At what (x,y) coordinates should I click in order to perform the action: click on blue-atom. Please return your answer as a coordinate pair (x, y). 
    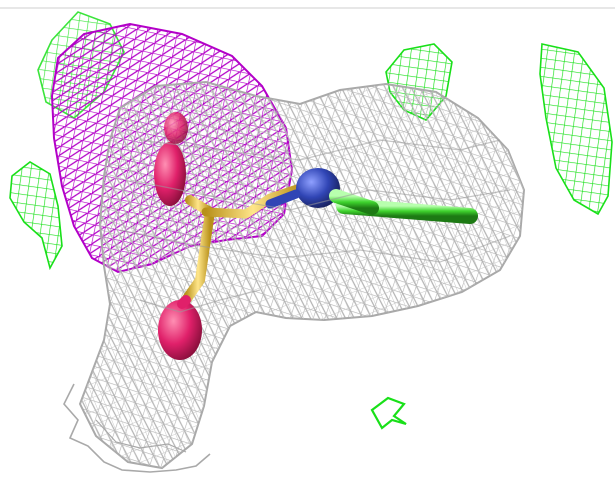
    Looking at the image, I should click on (318, 188).